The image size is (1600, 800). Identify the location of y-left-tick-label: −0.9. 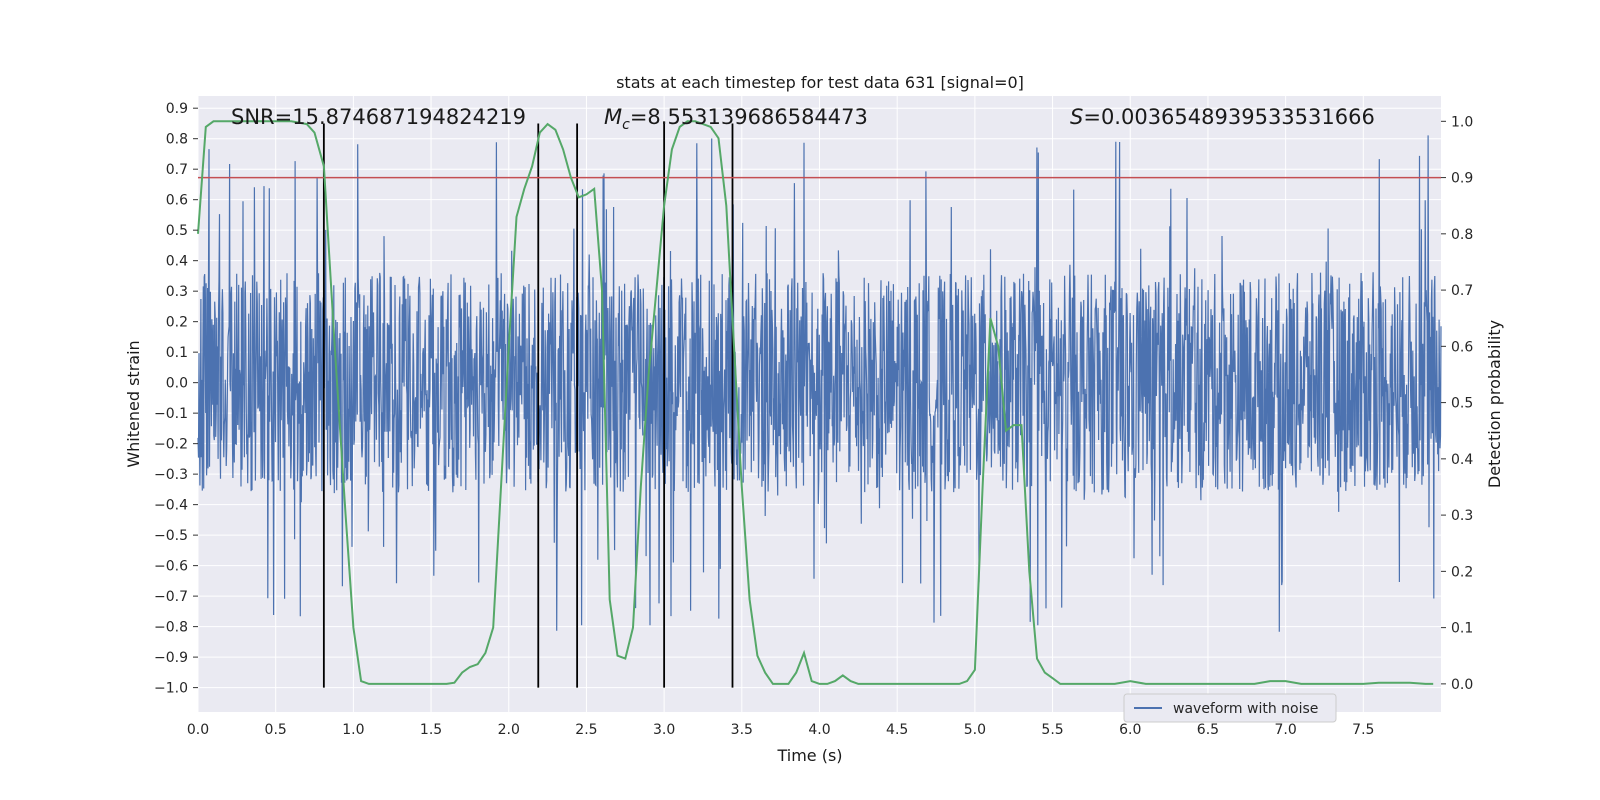
(171, 658).